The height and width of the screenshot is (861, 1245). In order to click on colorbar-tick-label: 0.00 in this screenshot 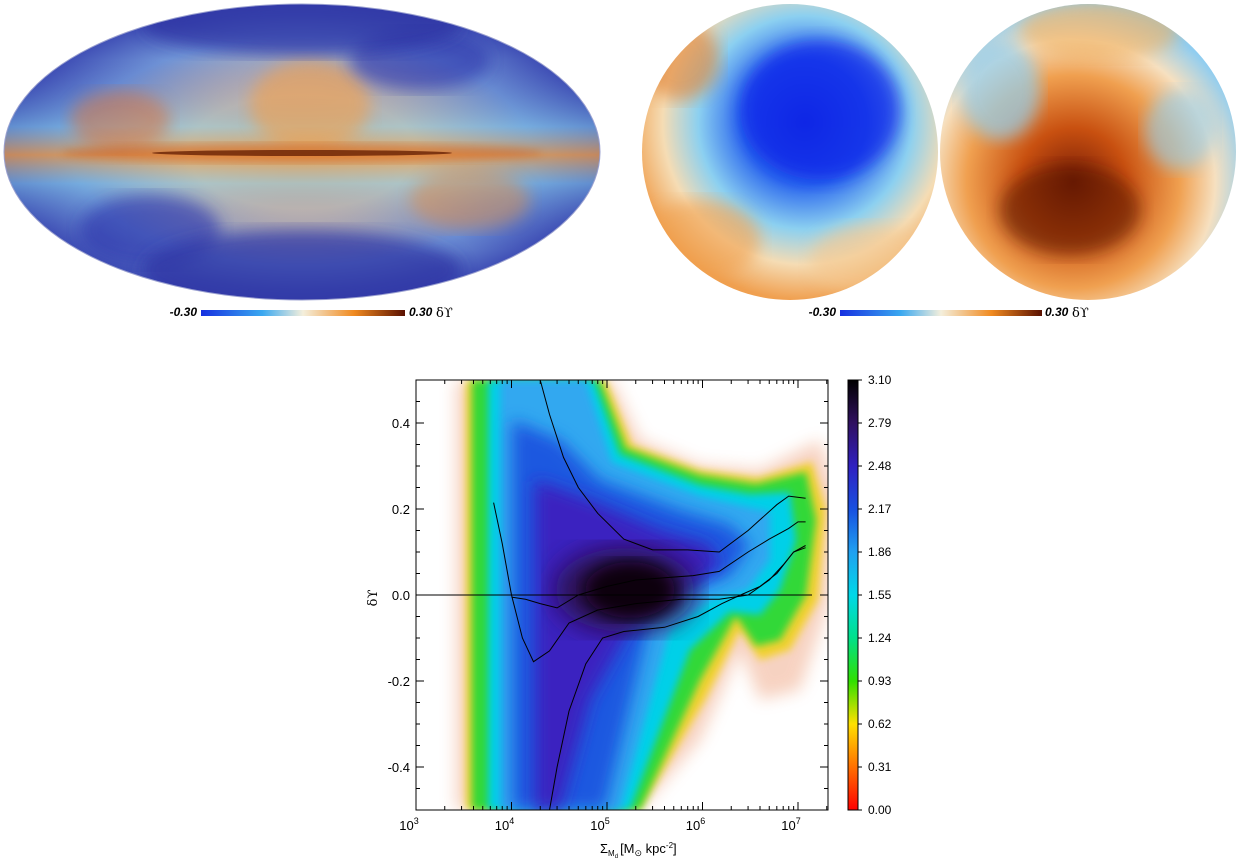, I will do `click(880, 810)`.